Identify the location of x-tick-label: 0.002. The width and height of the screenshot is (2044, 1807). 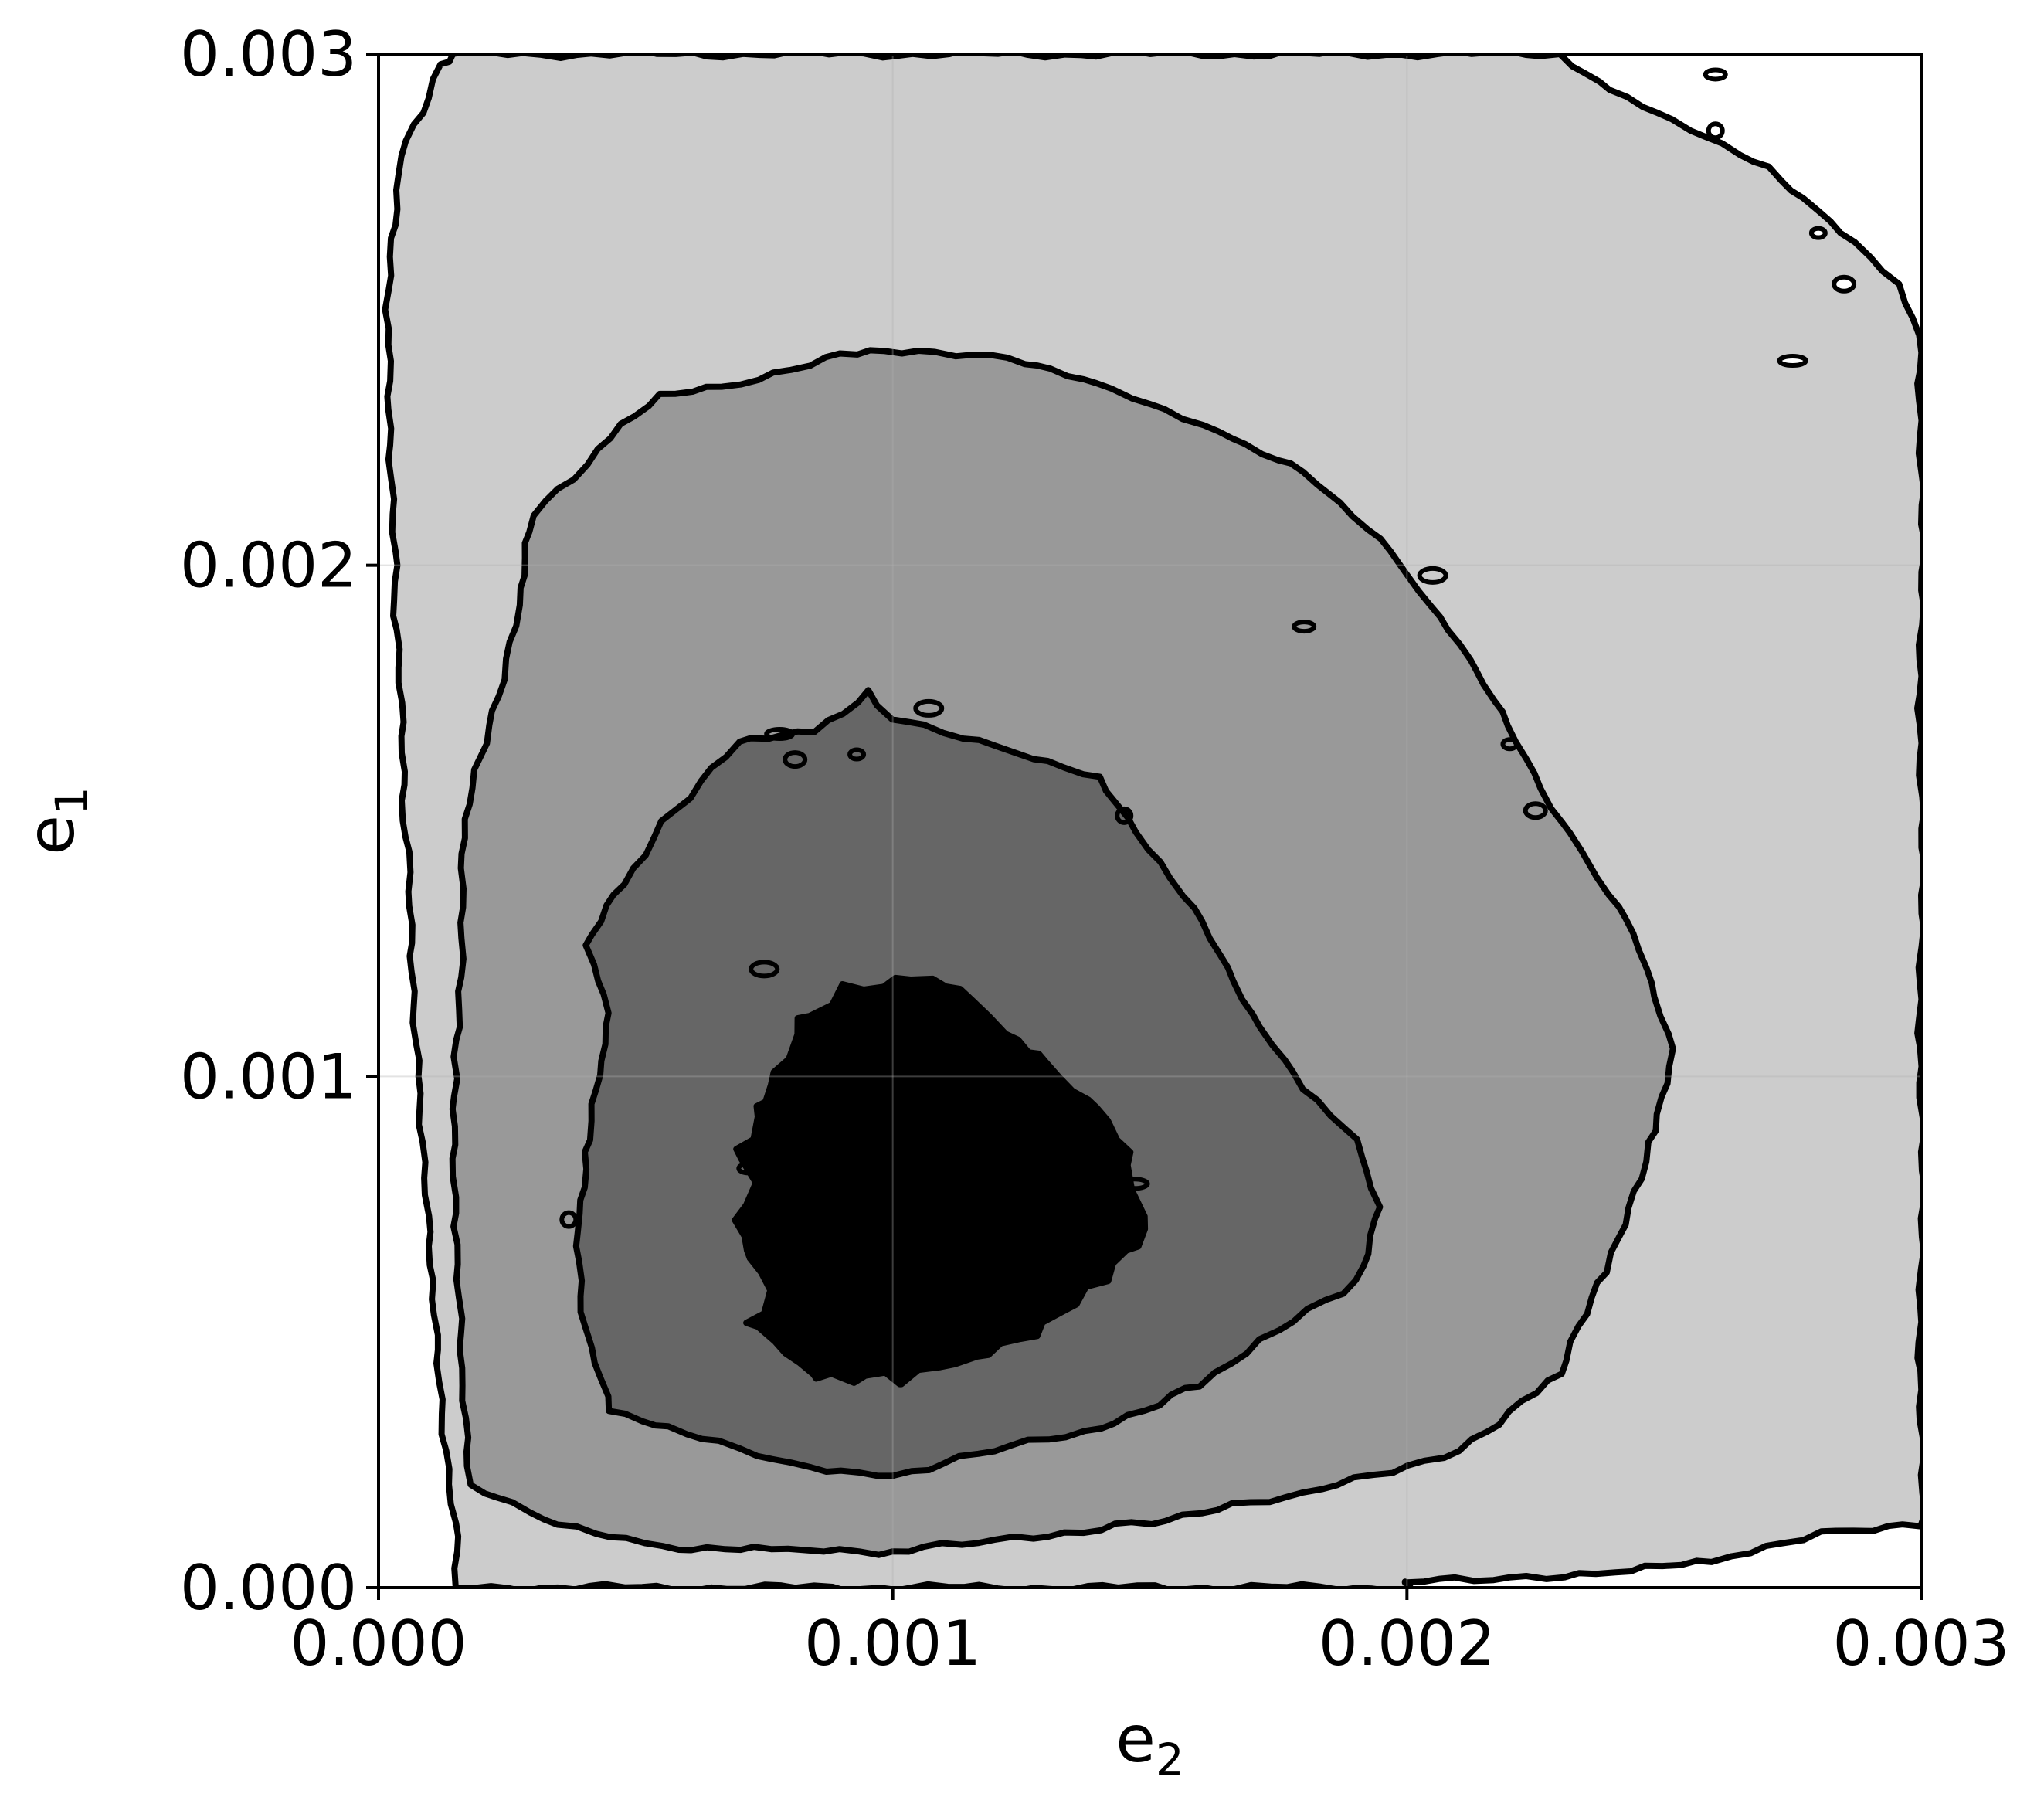
(1407, 1644).